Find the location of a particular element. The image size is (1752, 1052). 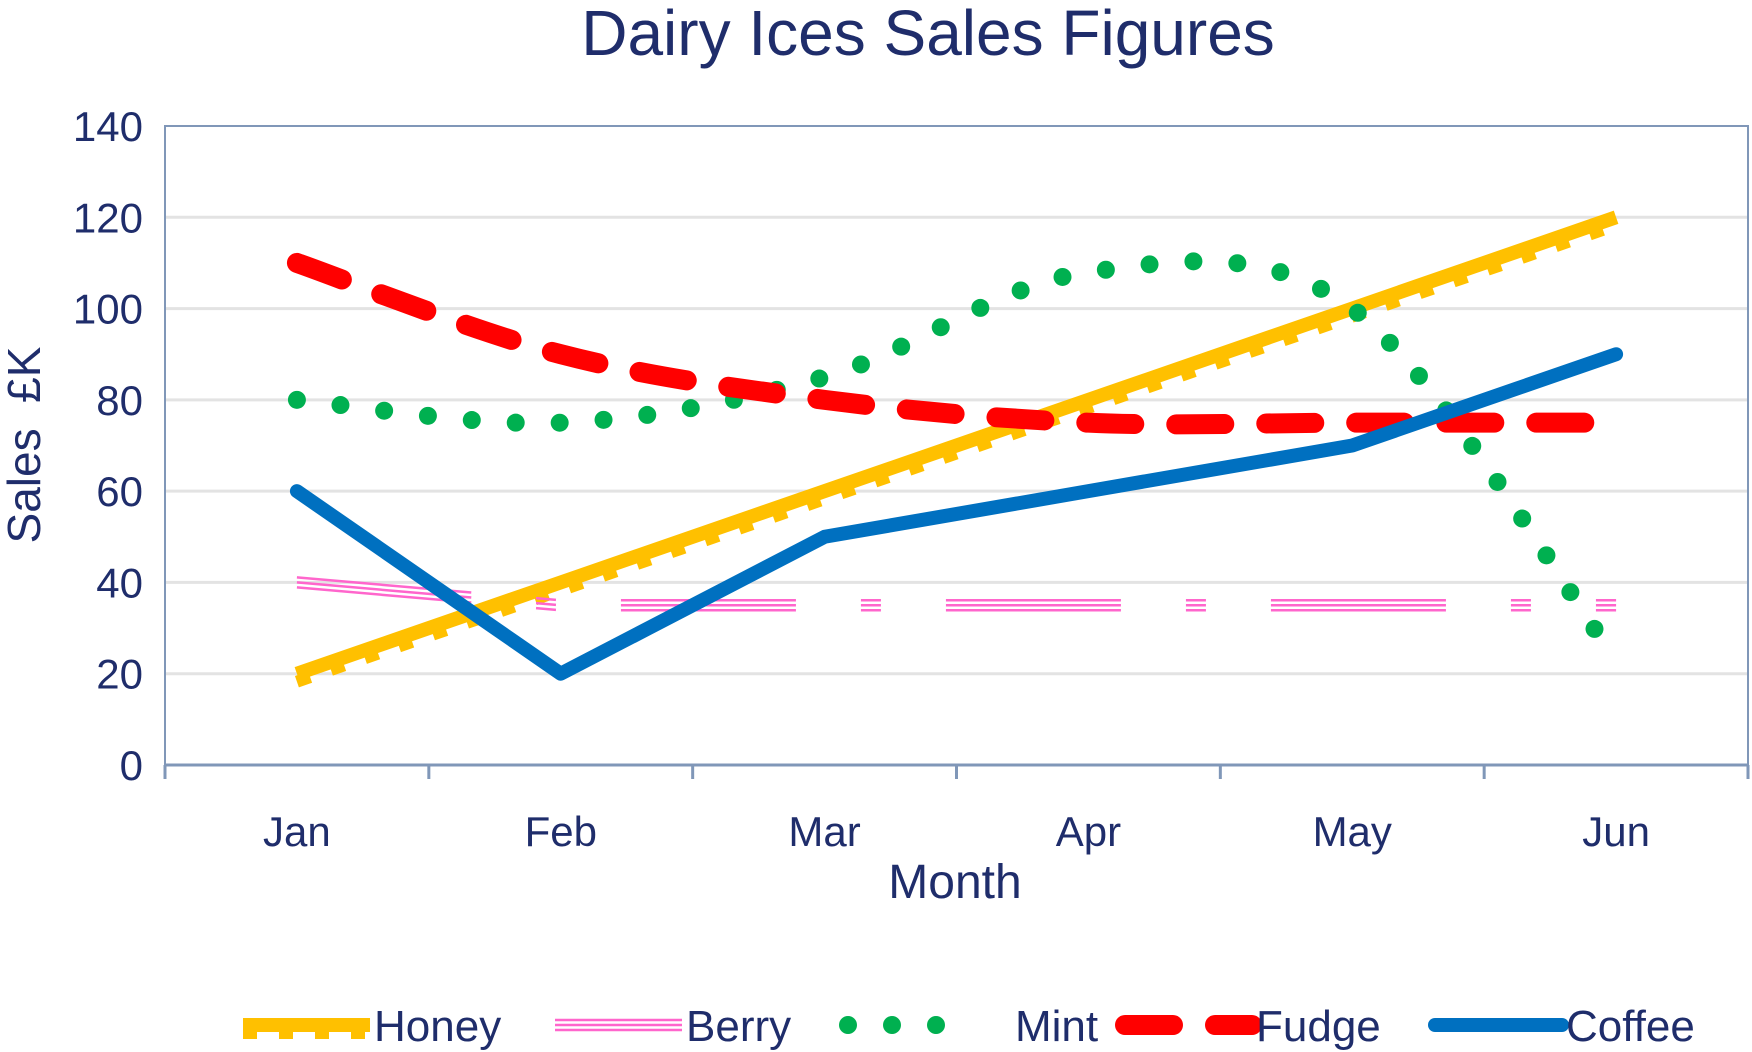

x-tick-label: Apr is located at coordinates (1088, 831).